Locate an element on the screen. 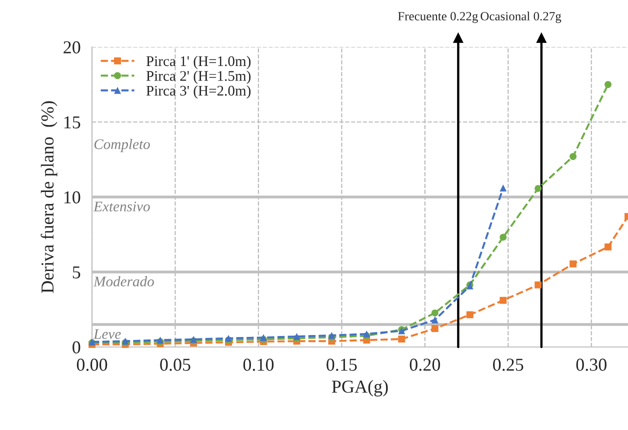 Image resolution: width=628 pixels, height=430 pixels. x-tick-label: 0.25 is located at coordinates (508, 364).